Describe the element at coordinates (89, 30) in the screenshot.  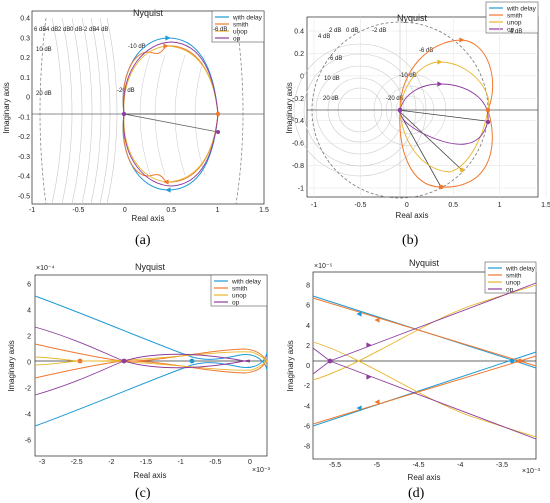
I see `db-label: -2 dB` at that location.